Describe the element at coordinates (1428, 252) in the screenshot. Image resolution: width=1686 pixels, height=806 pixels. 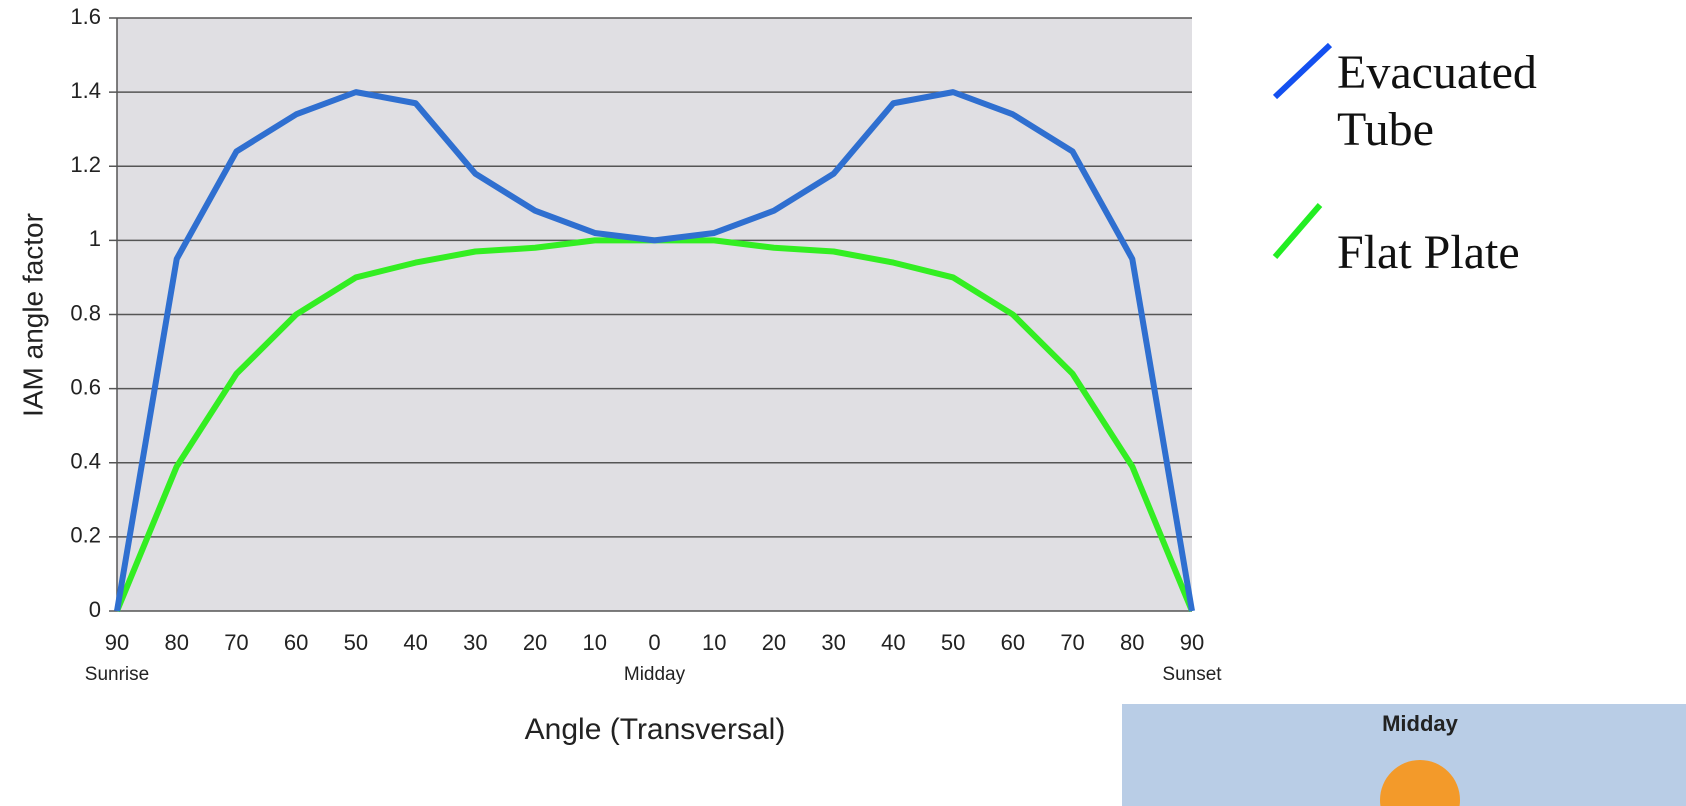
I see `legend-label: Flat Plate` at that location.